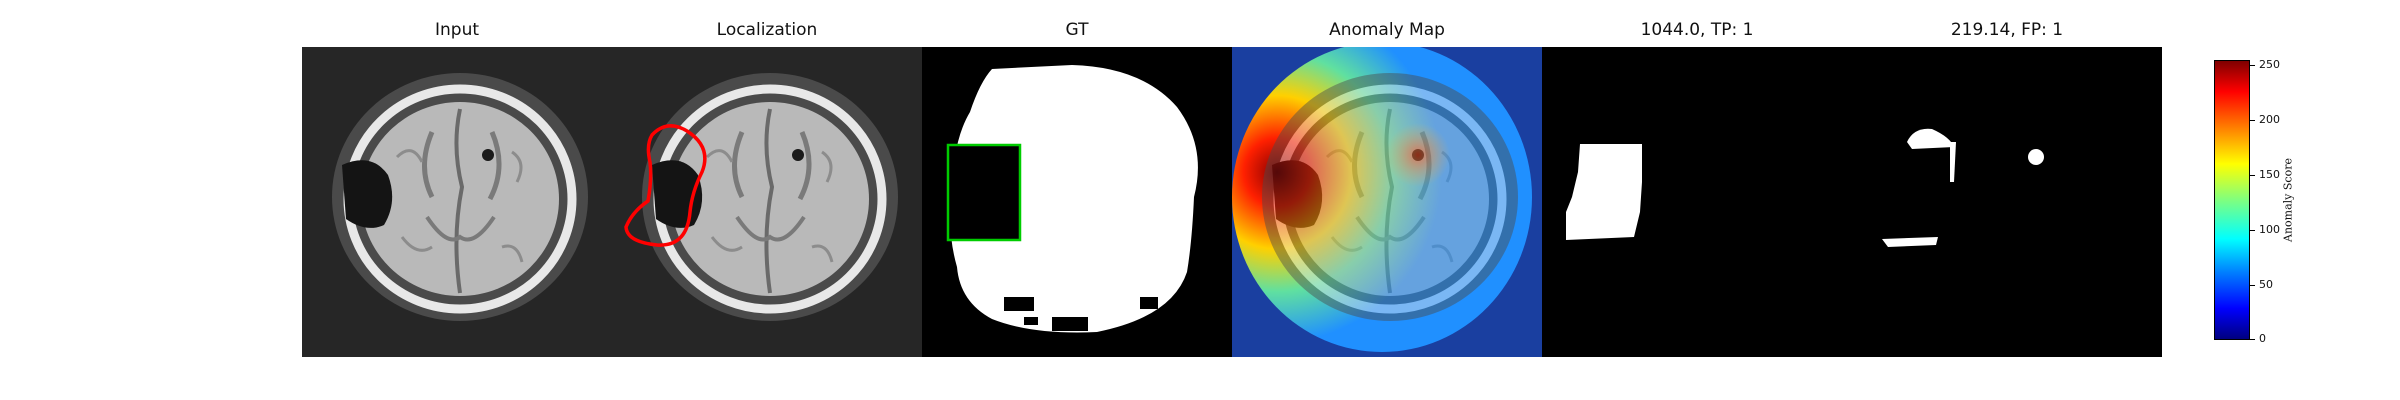 This screenshot has height=400, width=2400. Describe the element at coordinates (457, 30) in the screenshot. I see `input-panel-title: Input` at that location.